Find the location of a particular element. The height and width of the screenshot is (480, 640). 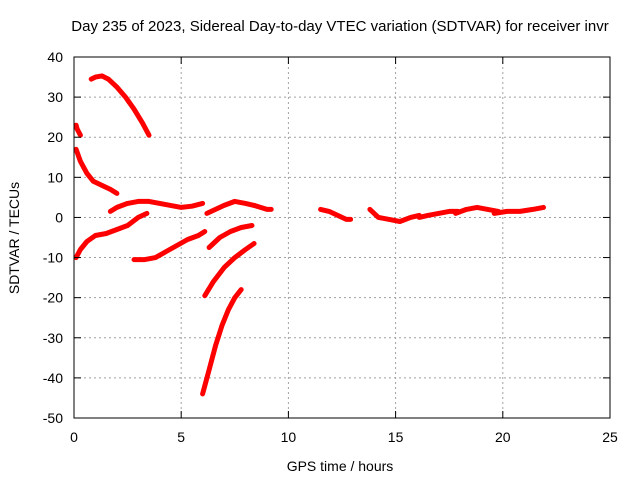

x-tick-labels: 0 5 10 15 20 25 is located at coordinates (344, 437).